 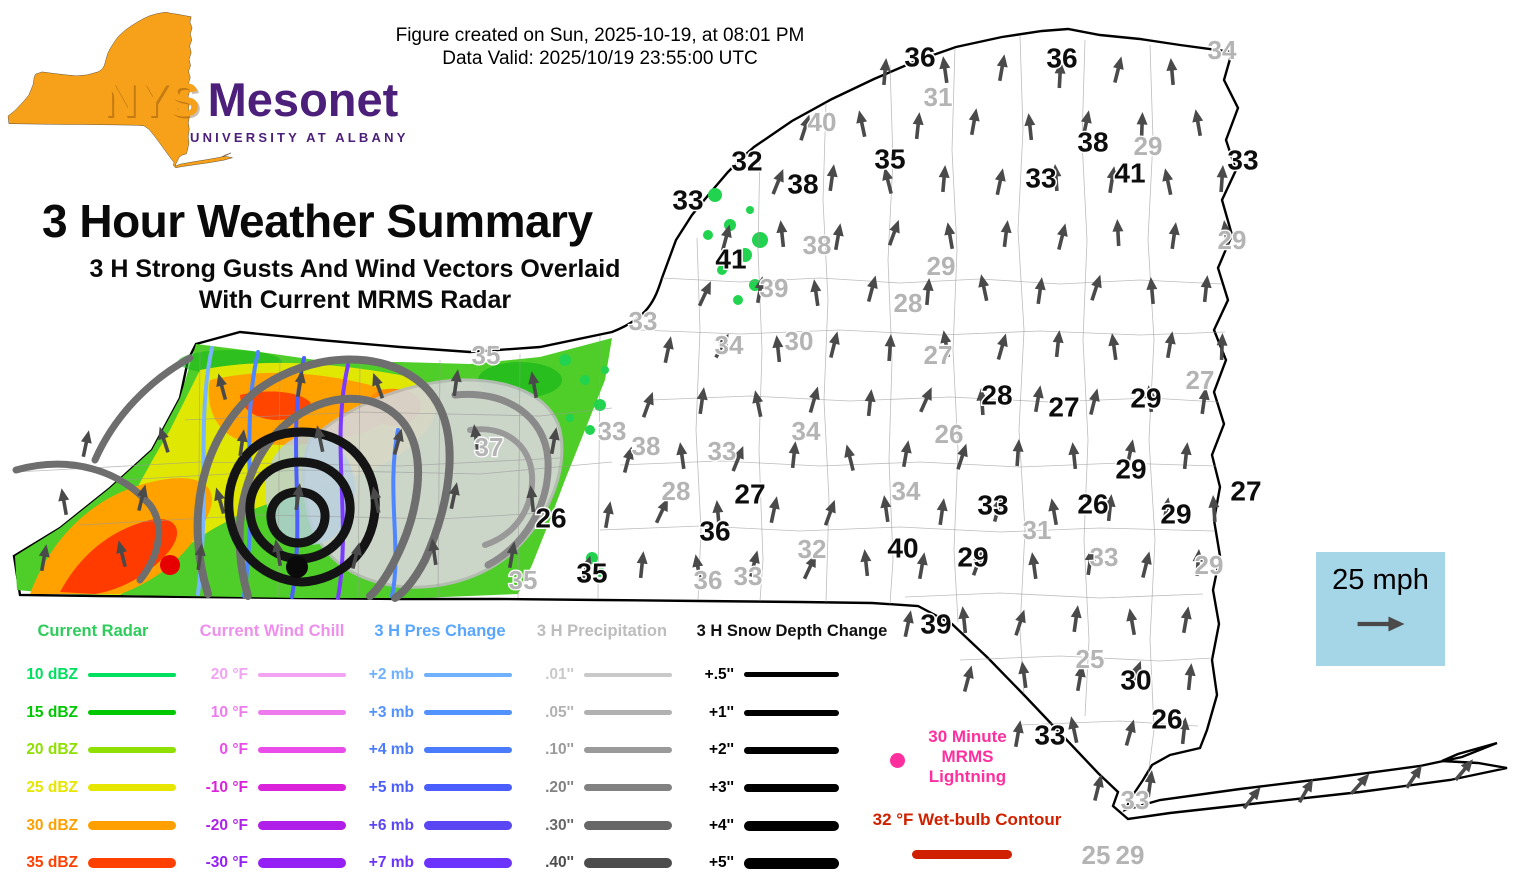 What do you see at coordinates (52, 787) in the screenshot?
I see `legend-item-label: 25 dBZ` at bounding box center [52, 787].